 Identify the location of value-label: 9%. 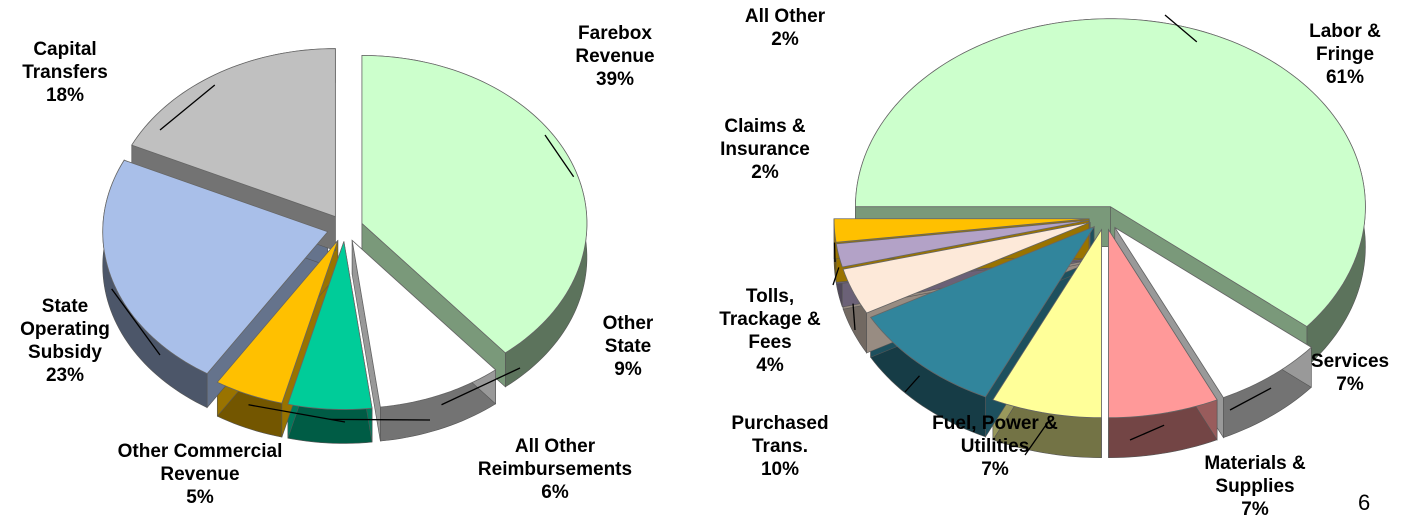
(628, 369).